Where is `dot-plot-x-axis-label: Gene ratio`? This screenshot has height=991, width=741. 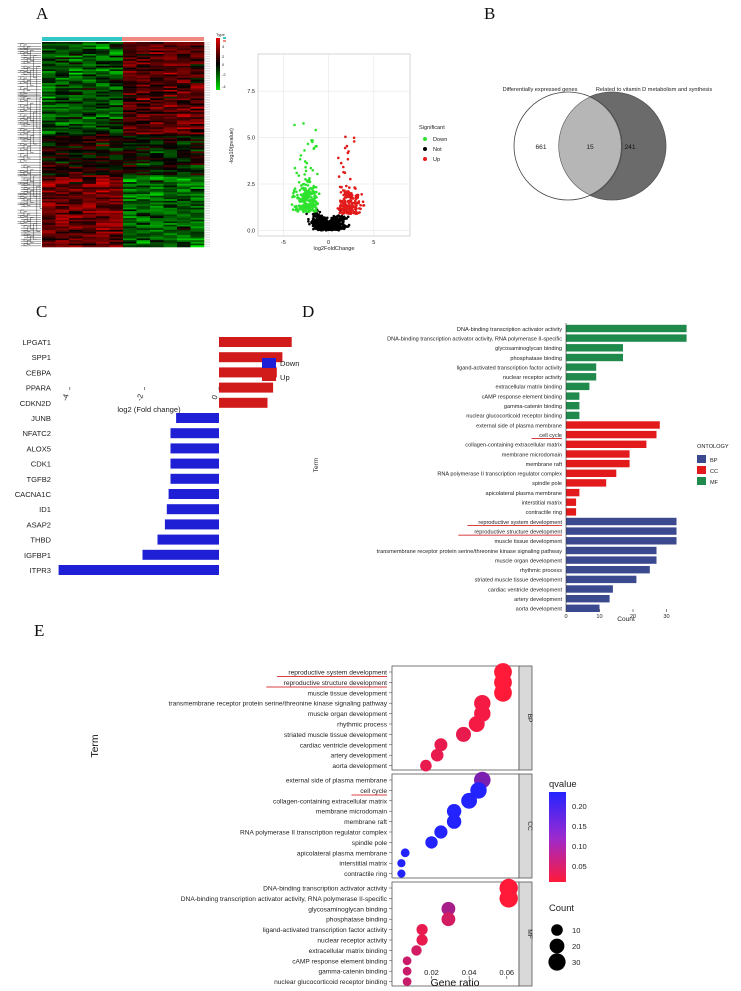 dot-plot-x-axis-label: Gene ratio is located at coordinates (454, 983).